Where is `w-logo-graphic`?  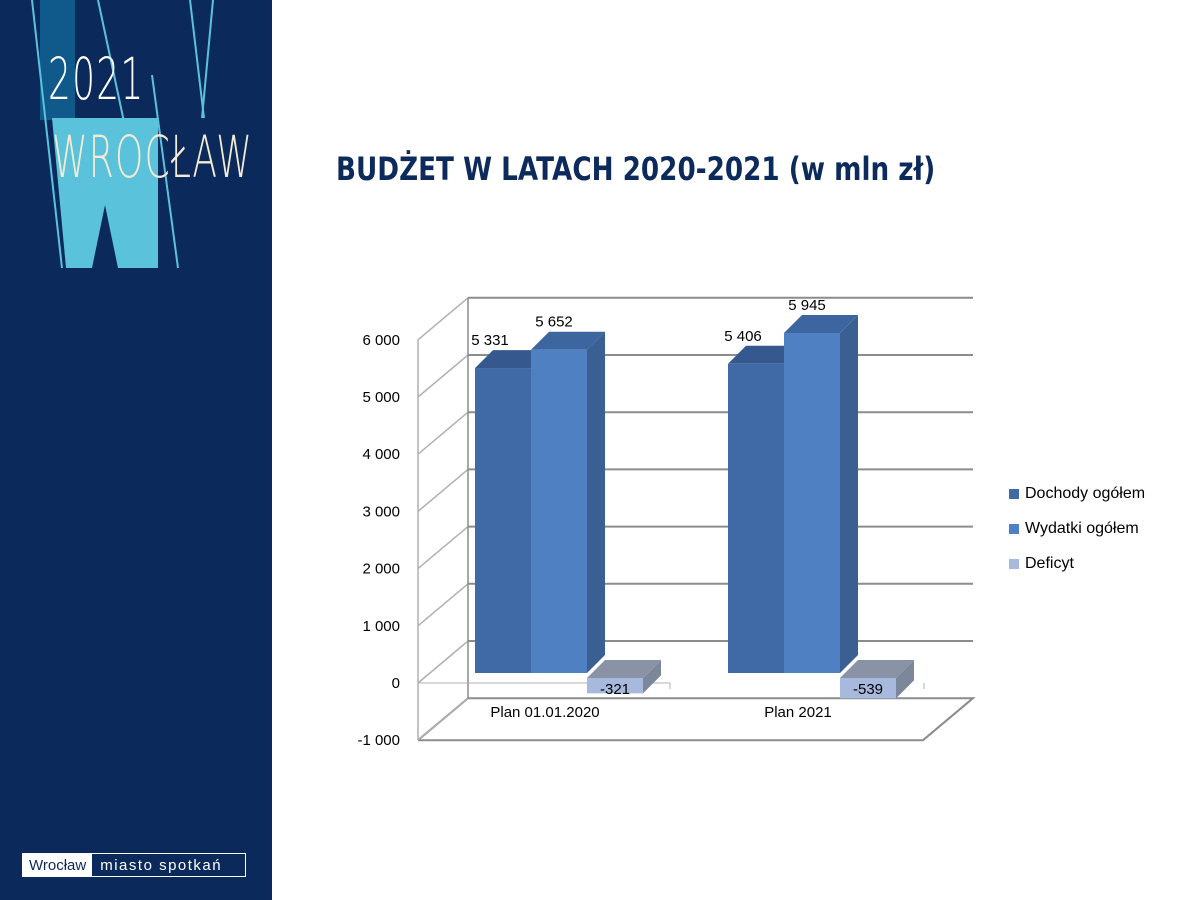
w-logo-graphic is located at coordinates (122, 134).